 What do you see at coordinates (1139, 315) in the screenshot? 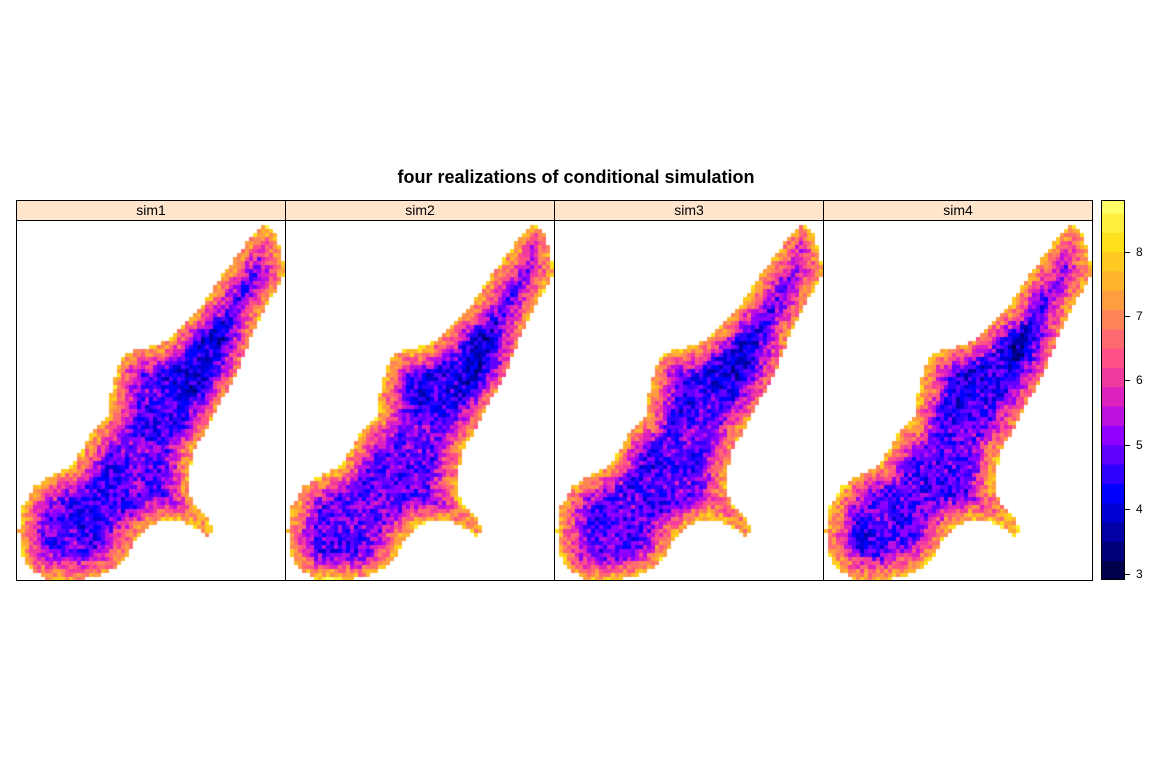
I see `colorkey-tick-label: 7` at bounding box center [1139, 315].